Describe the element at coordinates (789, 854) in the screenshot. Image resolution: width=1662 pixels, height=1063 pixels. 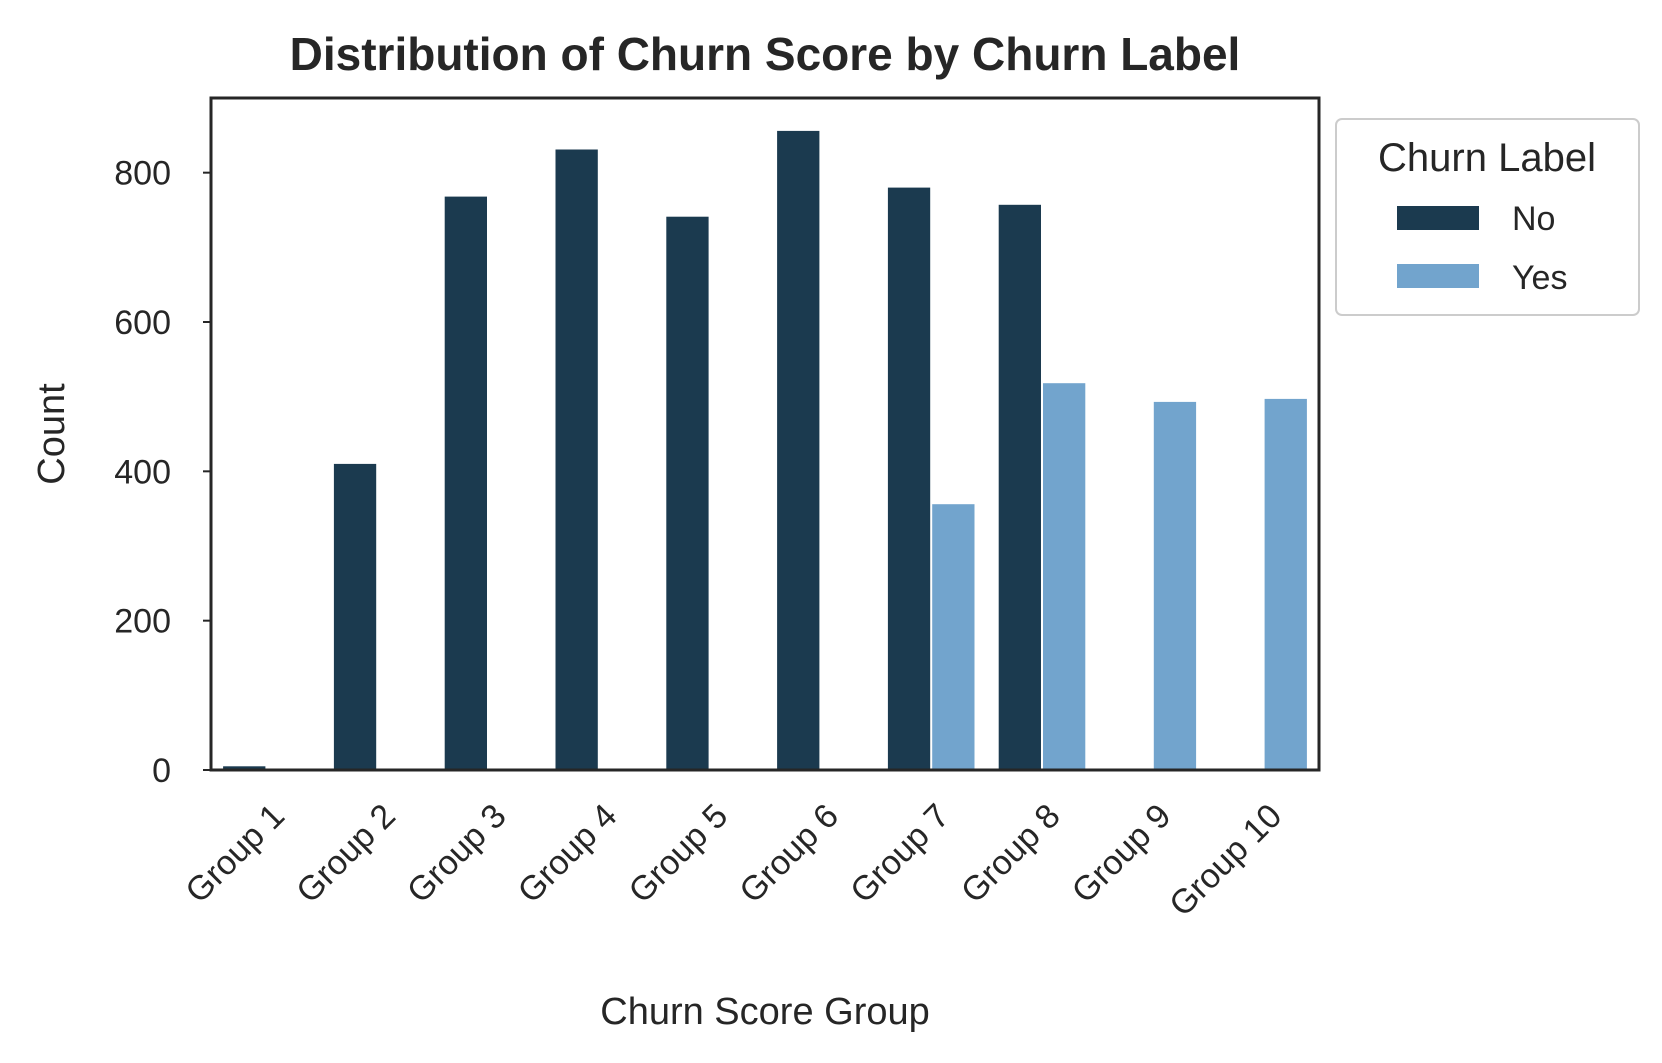
I see `x-tick-label: Group 6` at that location.